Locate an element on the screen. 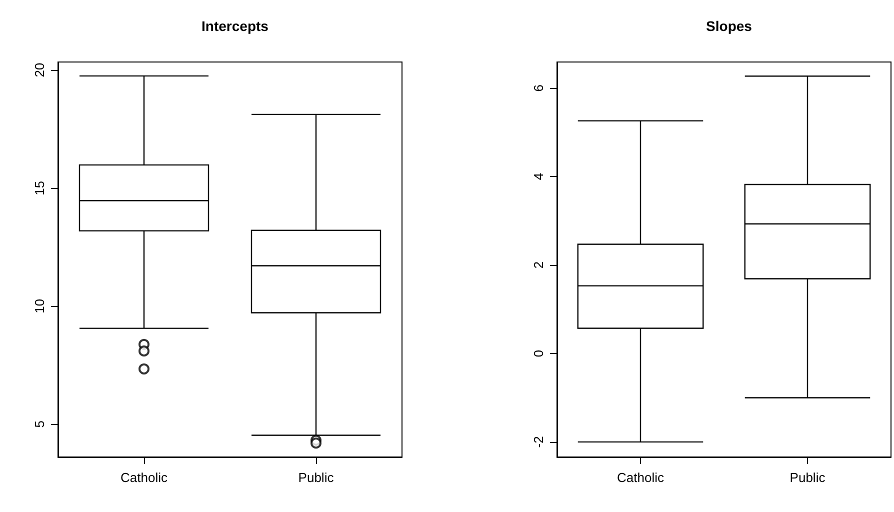 This screenshot has width=894, height=512. y-tick-label: 0 is located at coordinates (538, 354).